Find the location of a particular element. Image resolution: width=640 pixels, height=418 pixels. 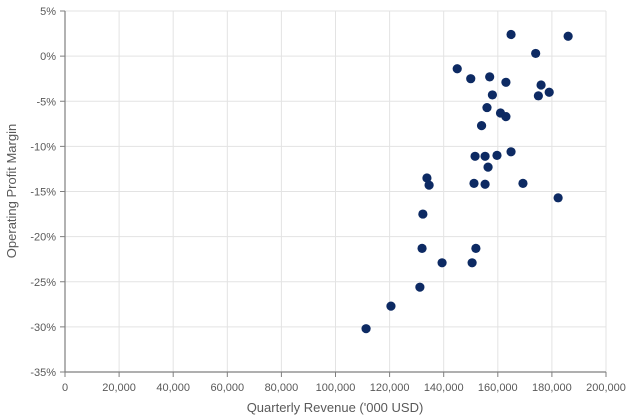

x-tick-label: 140,000 is located at coordinates (444, 388).